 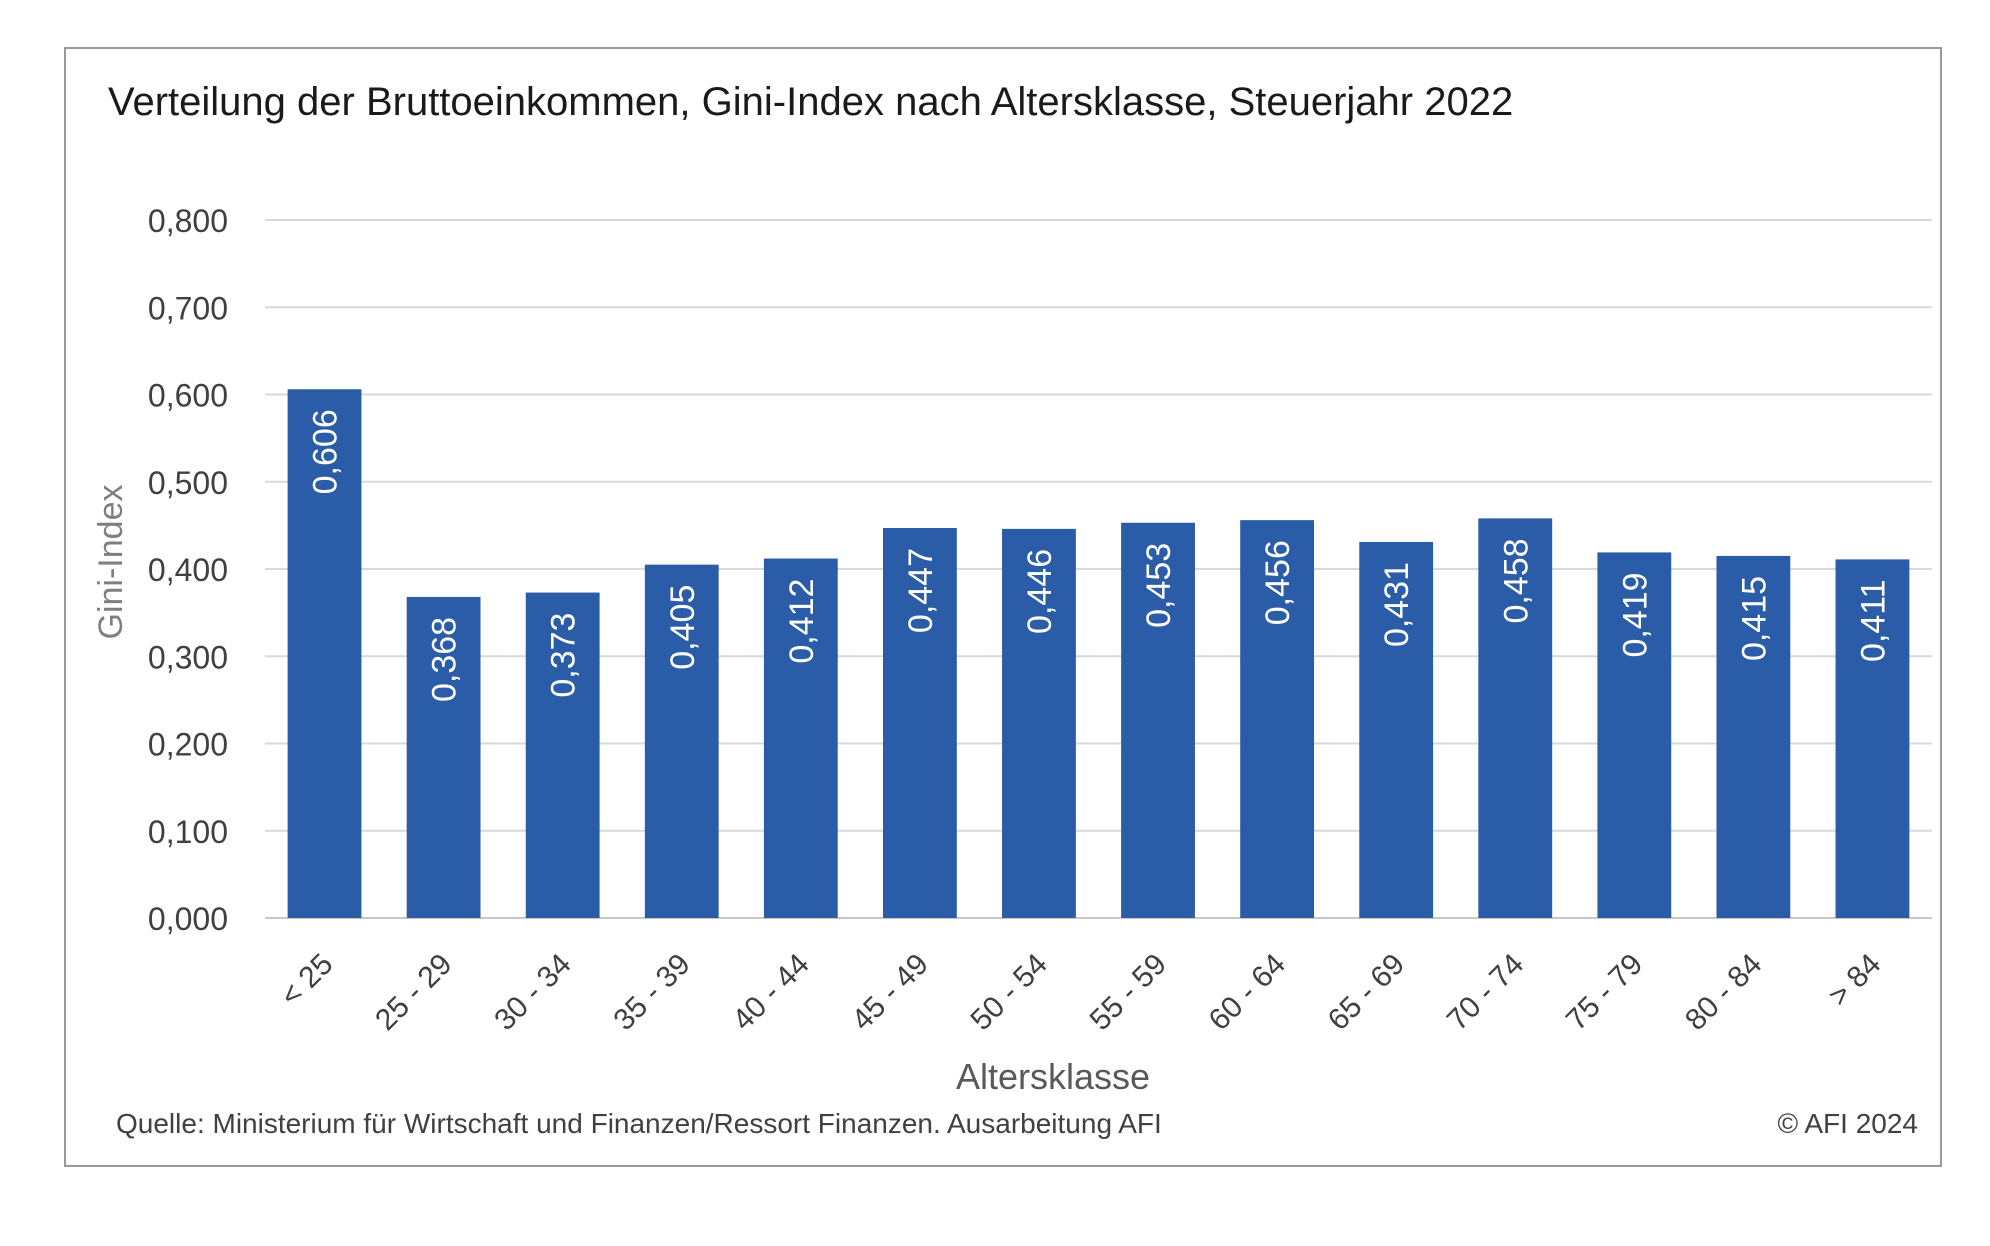 I want to click on y-tick-label: 0,200, so click(x=188, y=745).